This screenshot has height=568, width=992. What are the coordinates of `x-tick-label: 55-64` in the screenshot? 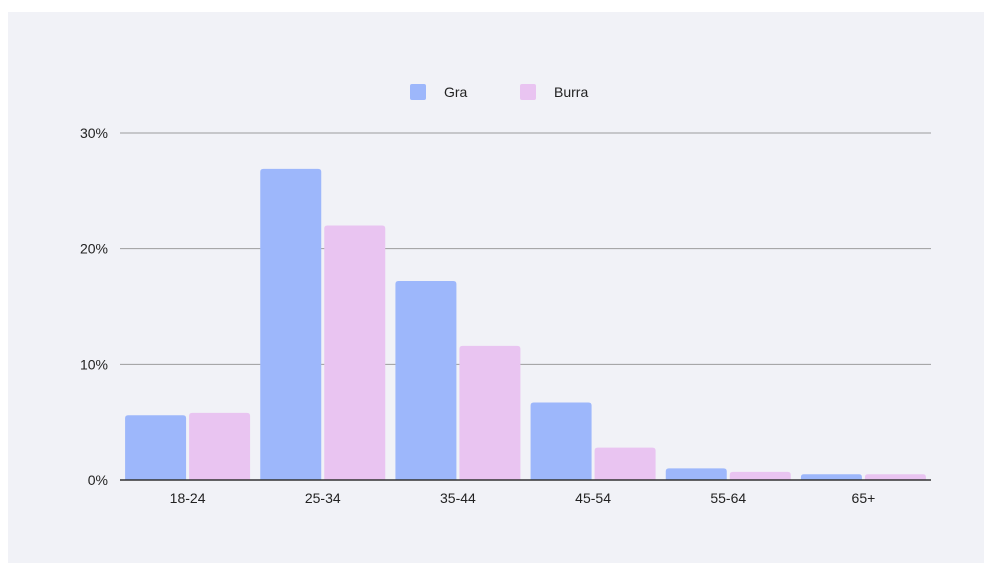 It's located at (728, 498).